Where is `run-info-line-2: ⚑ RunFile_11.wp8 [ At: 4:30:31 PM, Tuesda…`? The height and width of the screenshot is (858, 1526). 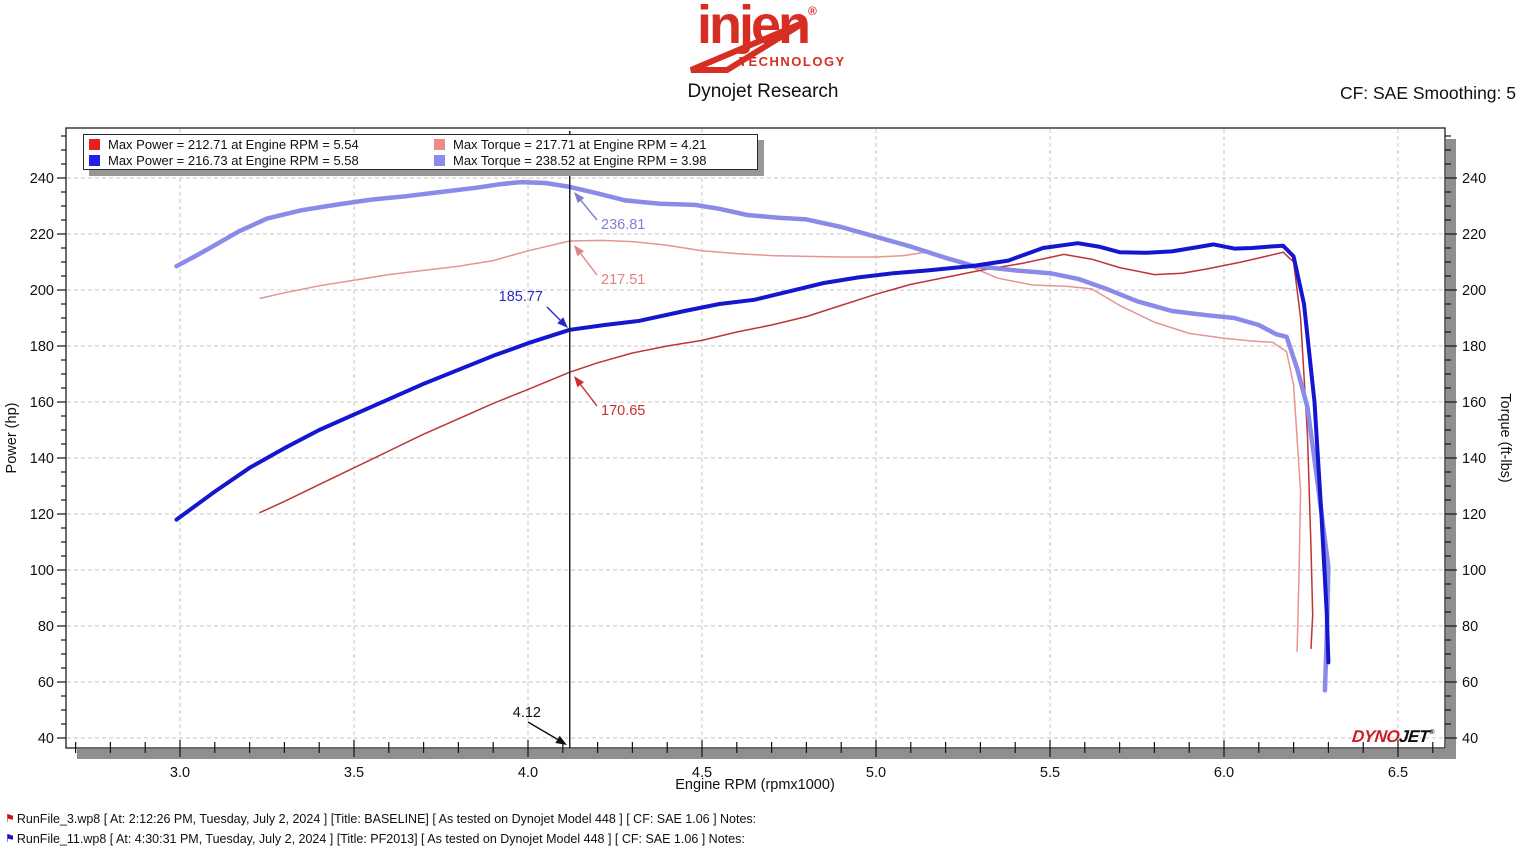
run-info-line-2: ⚑ RunFile_11.wp8 [ At: 4:30:31 PM, Tuesda… is located at coordinates (375, 839).